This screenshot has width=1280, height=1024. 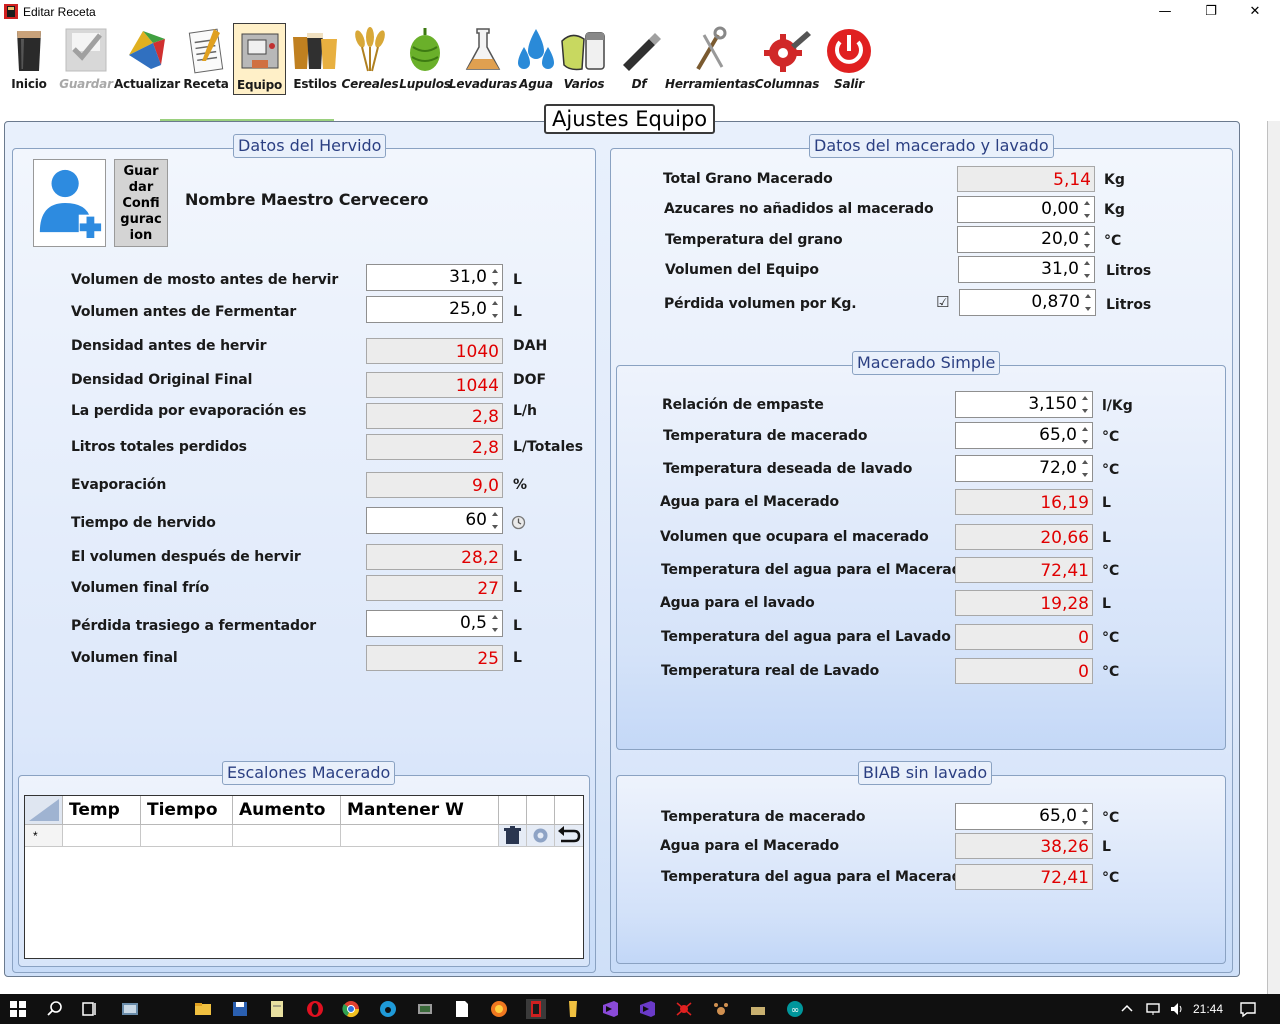 What do you see at coordinates (647, 1009) in the screenshot?
I see `taskbar-app-visualstudio2-icon` at bounding box center [647, 1009].